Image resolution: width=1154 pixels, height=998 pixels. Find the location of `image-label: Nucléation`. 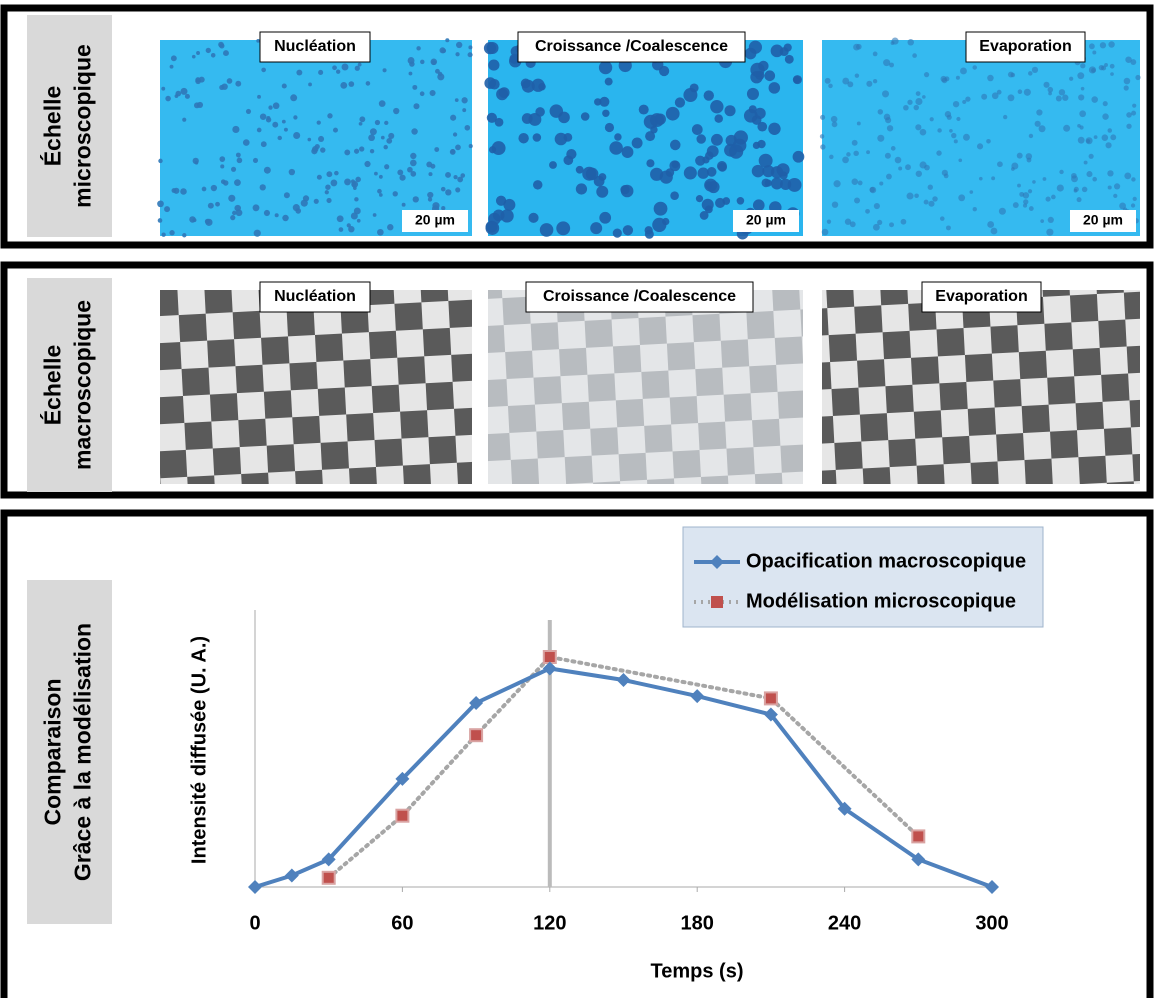

image-label: Nucléation is located at coordinates (315, 46).